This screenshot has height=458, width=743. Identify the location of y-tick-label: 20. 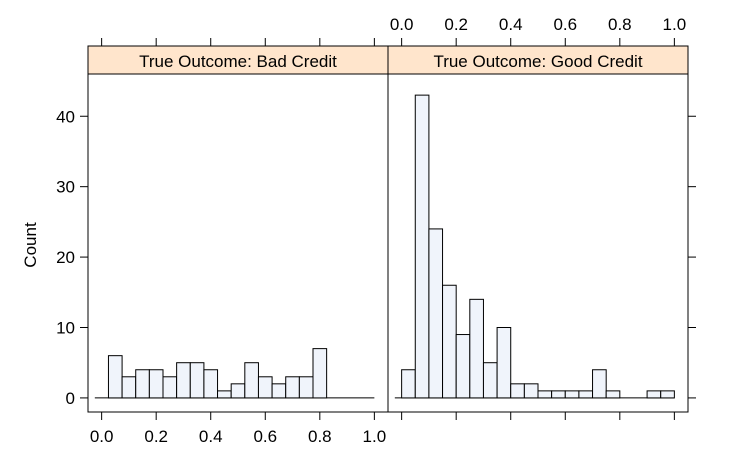
(65, 257).